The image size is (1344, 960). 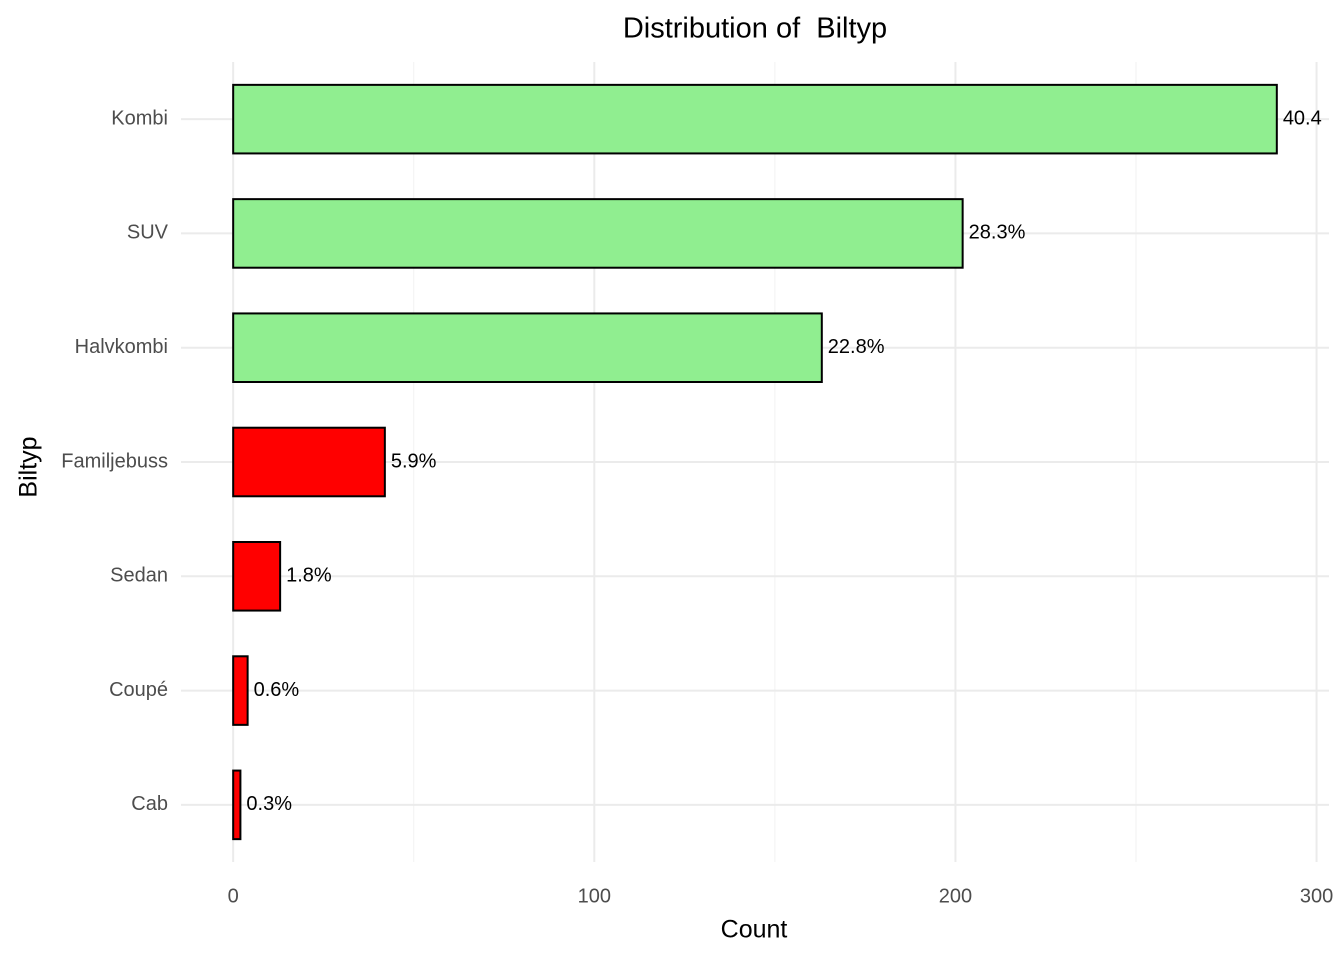 I want to click on chart-title: Distribution of Biltyp, so click(x=755, y=29).